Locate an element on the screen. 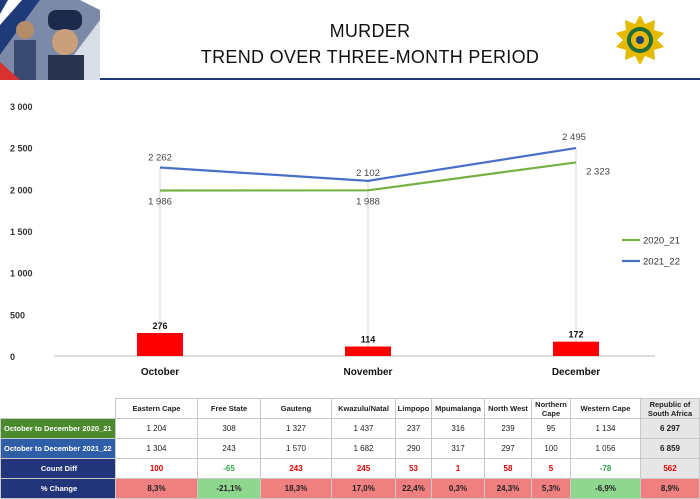  table-cell: 316 is located at coordinates (458, 428).